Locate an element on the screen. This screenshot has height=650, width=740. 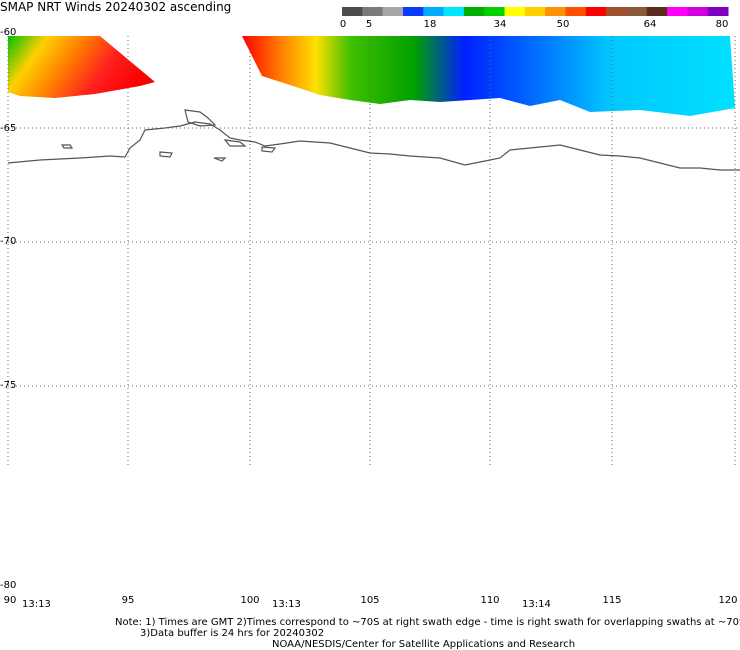
map-title: SMAP NRT Winds 20240302 ascending is located at coordinates (116, 7).